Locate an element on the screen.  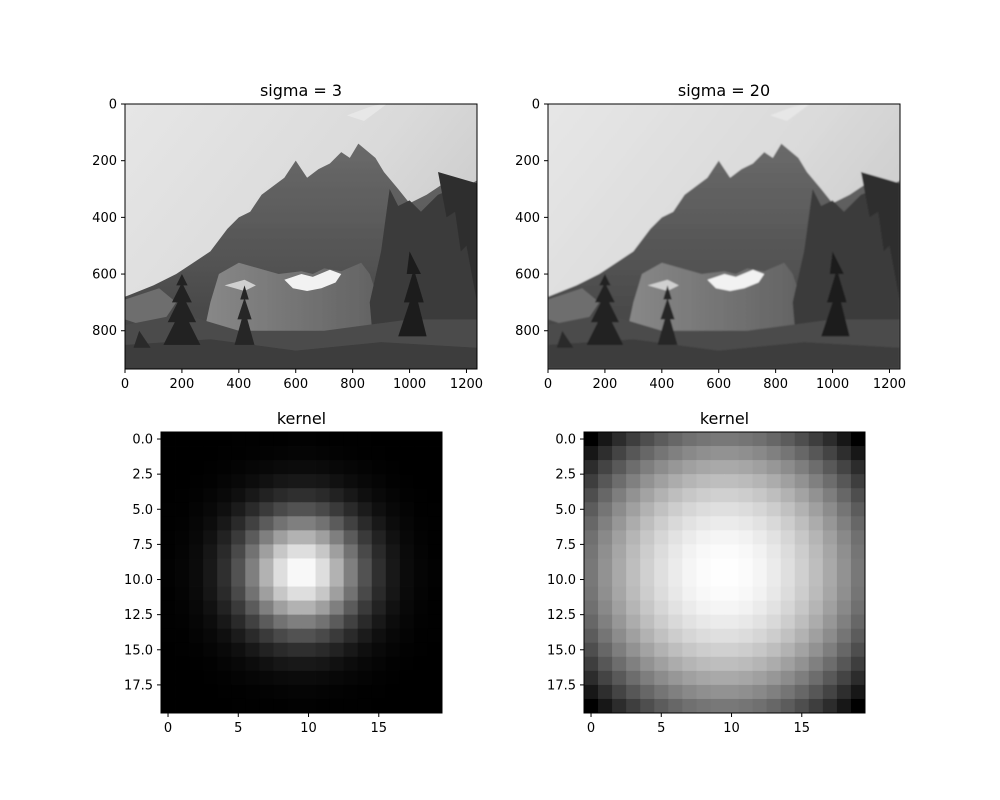
y-tick-label: 200 is located at coordinates (104, 161).